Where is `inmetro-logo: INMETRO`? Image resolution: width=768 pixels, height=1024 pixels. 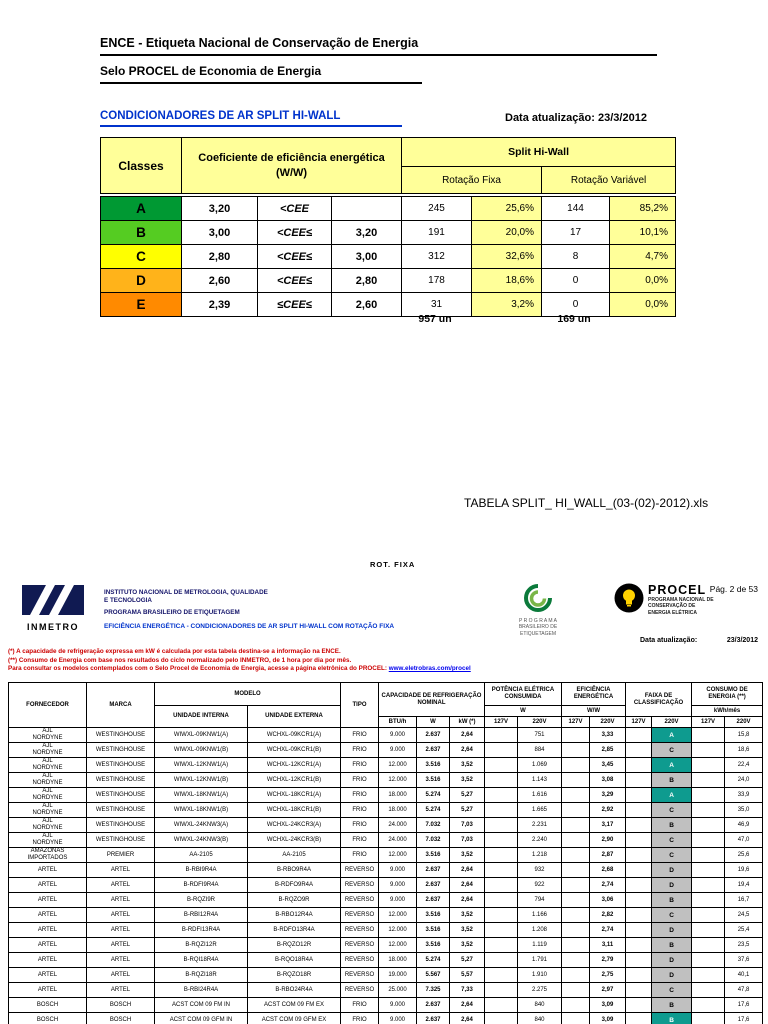 inmetro-logo: INMETRO is located at coordinates (53, 608).